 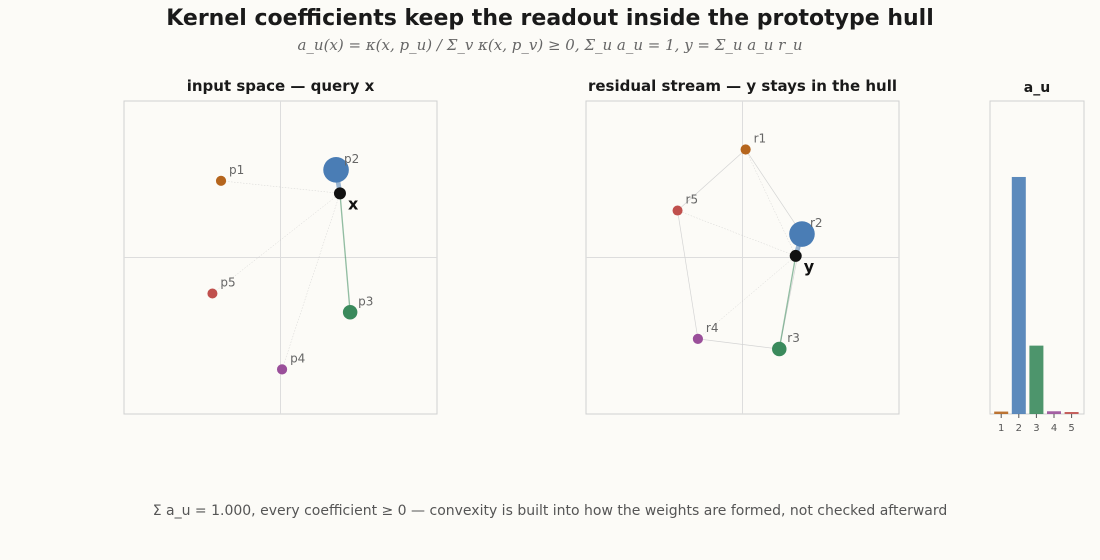 I want to click on input-point-p1, so click(x=221, y=180).